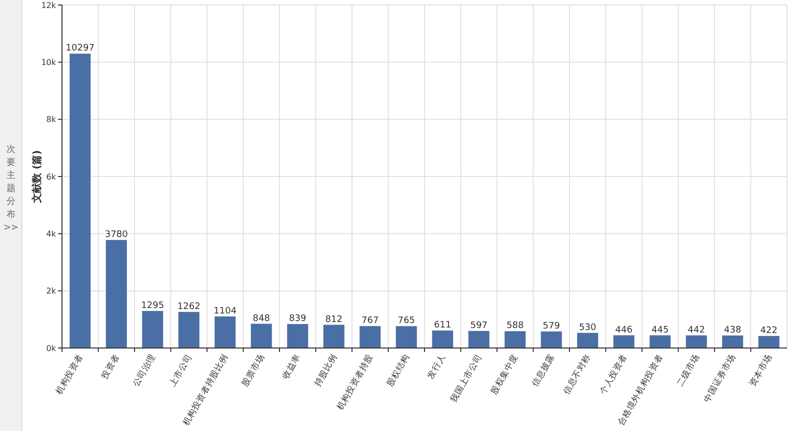 Image resolution: width=796 pixels, height=431 pixels. What do you see at coordinates (297, 319) in the screenshot?
I see `data-label: 839` at bounding box center [297, 319].